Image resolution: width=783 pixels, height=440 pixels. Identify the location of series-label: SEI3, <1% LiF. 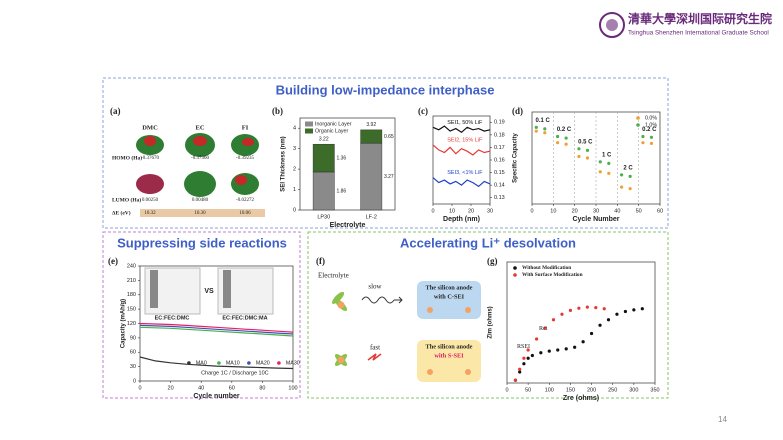
(465, 173).